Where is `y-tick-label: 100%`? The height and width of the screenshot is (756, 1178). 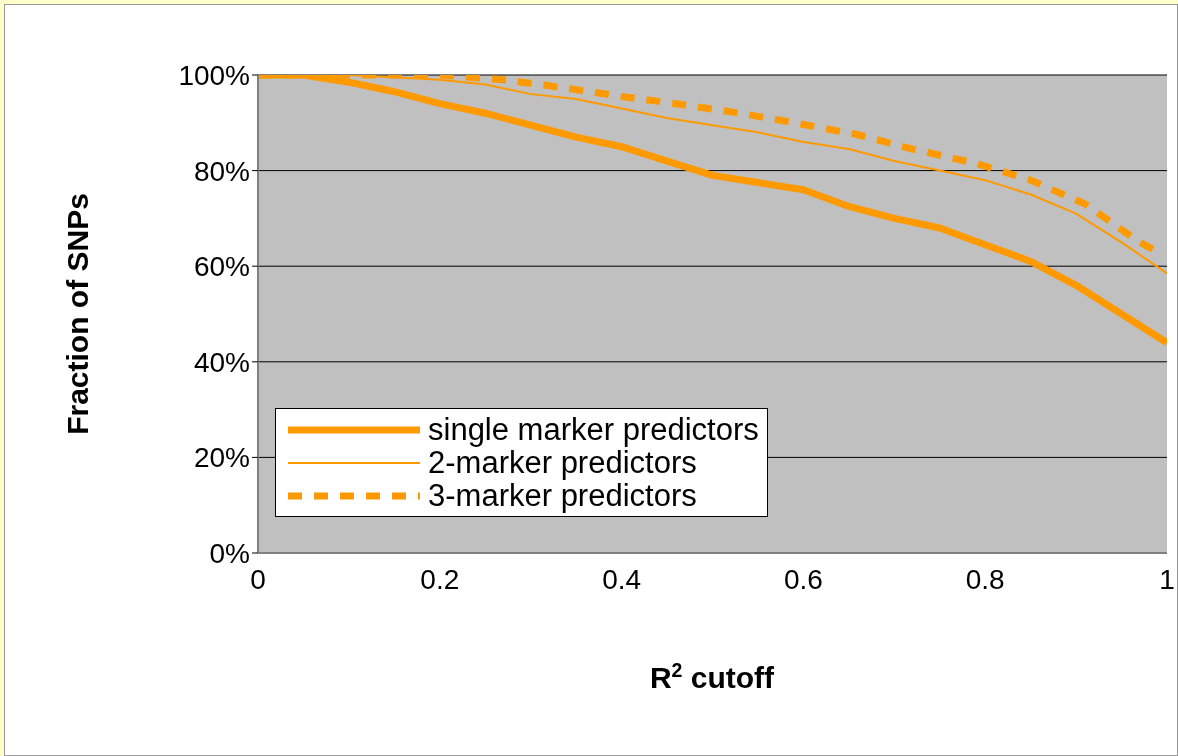 y-tick-label: 100% is located at coordinates (214, 75).